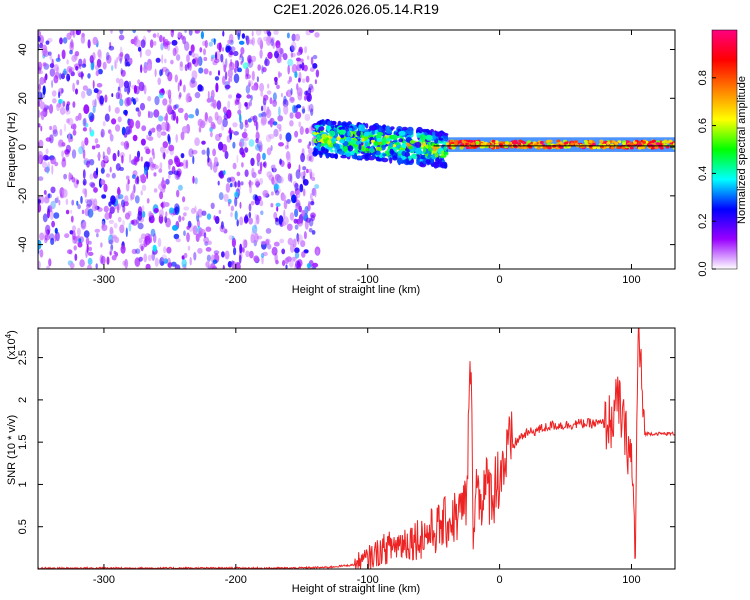 Image resolution: width=750 pixels, height=600 pixels. What do you see at coordinates (23, 98) in the screenshot?
I see `spectrogram-y-tick-label: 20` at bounding box center [23, 98].